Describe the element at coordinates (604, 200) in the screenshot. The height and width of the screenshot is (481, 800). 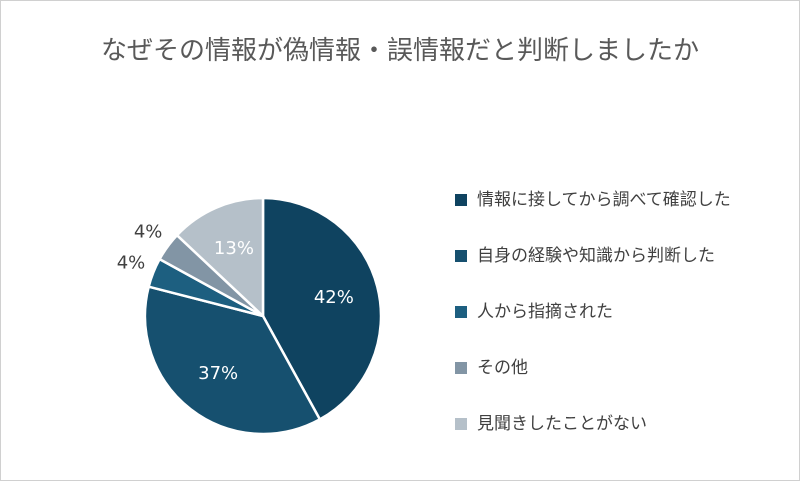
I see `legend-label: 情報に接してから調べて確認した` at that location.